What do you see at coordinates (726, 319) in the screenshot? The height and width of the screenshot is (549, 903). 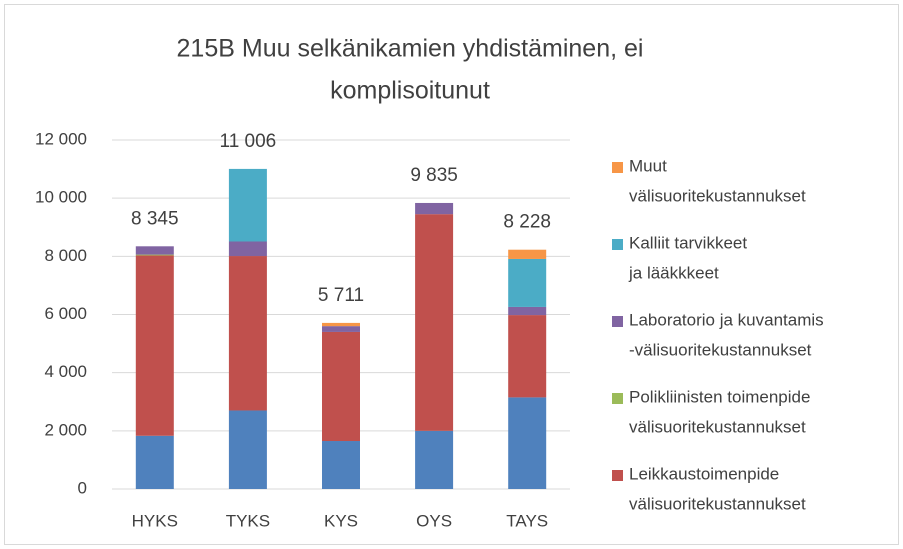 I see `legend-label: Laboratorio ja kuvantamis` at bounding box center [726, 319].